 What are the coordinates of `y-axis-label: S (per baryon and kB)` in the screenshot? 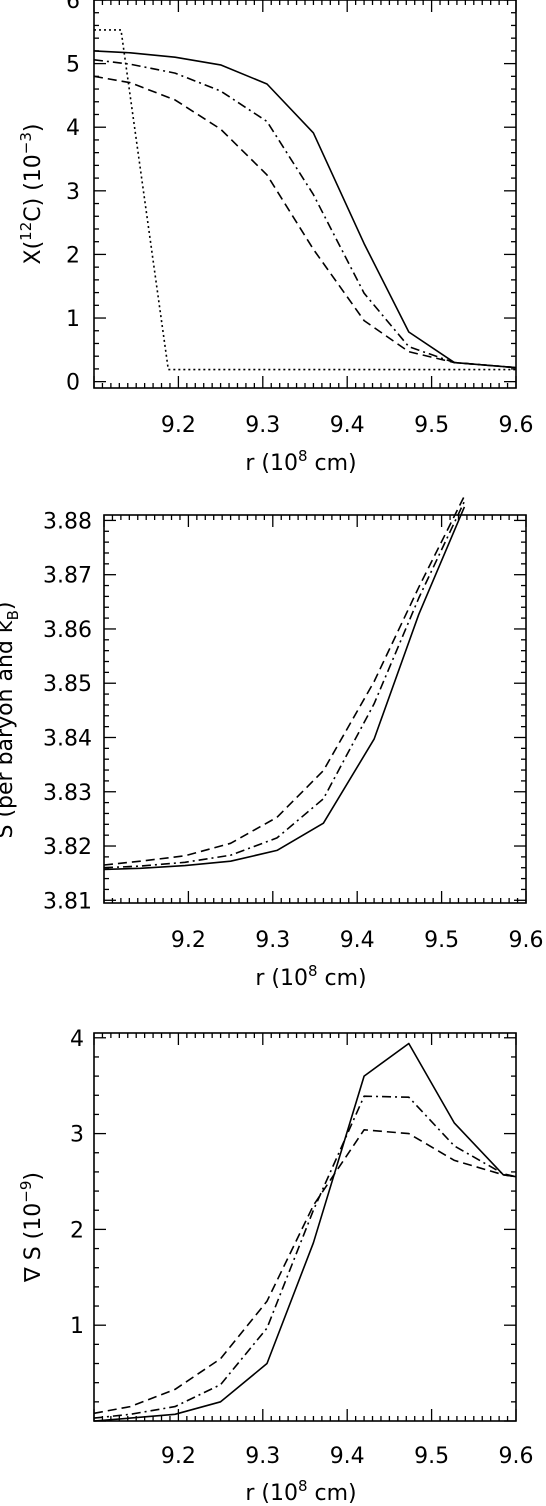 It's located at (11, 720).